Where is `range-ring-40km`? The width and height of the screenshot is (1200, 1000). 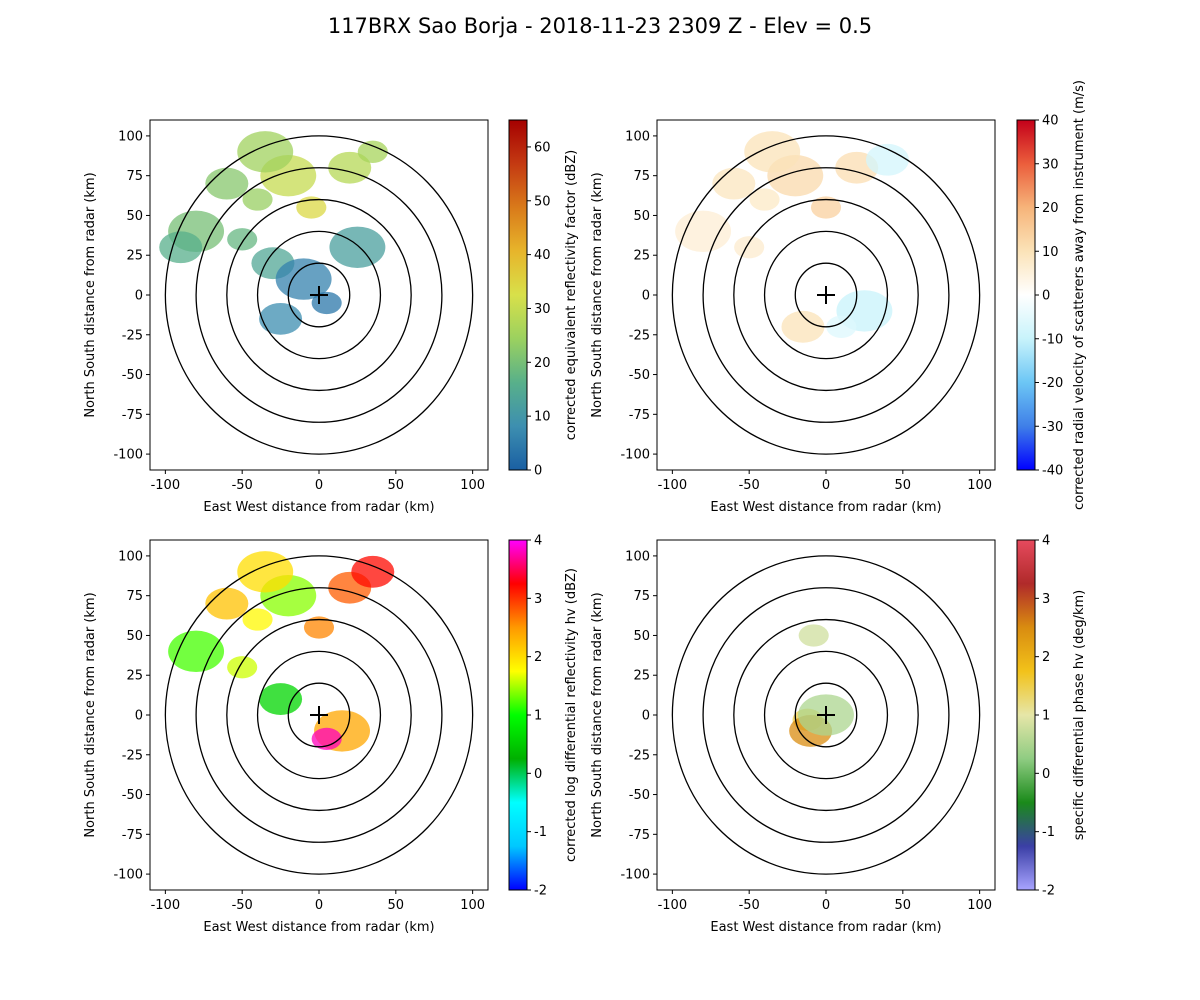
range-ring-40km is located at coordinates (826, 295).